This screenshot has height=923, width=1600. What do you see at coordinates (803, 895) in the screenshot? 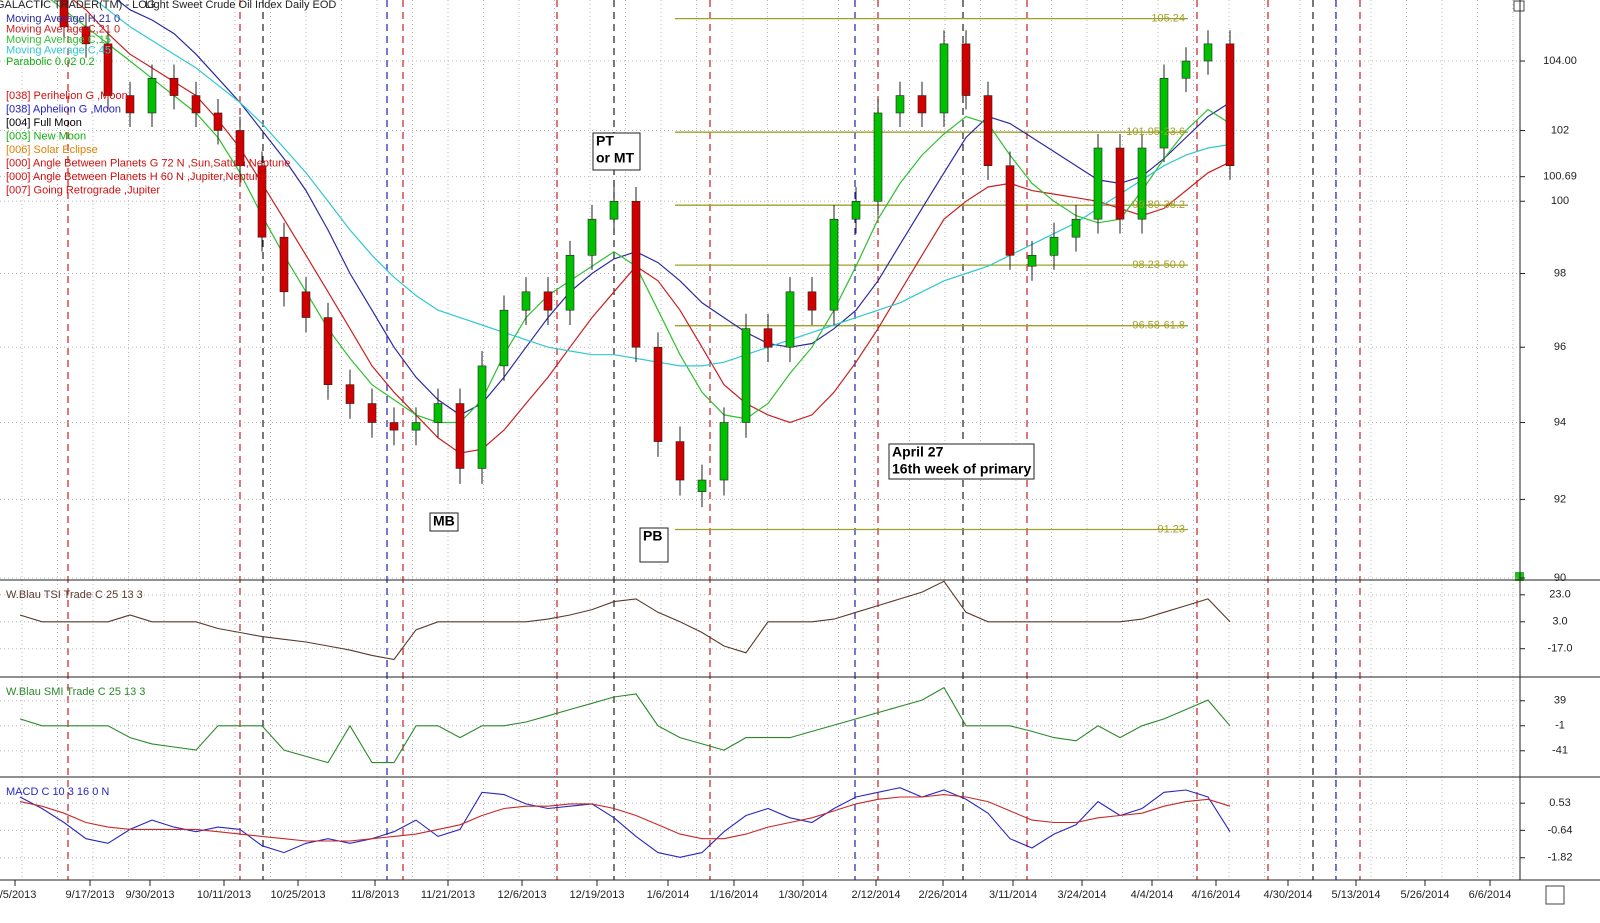
I see `x-tick-label: 1/30/2014` at bounding box center [803, 895].